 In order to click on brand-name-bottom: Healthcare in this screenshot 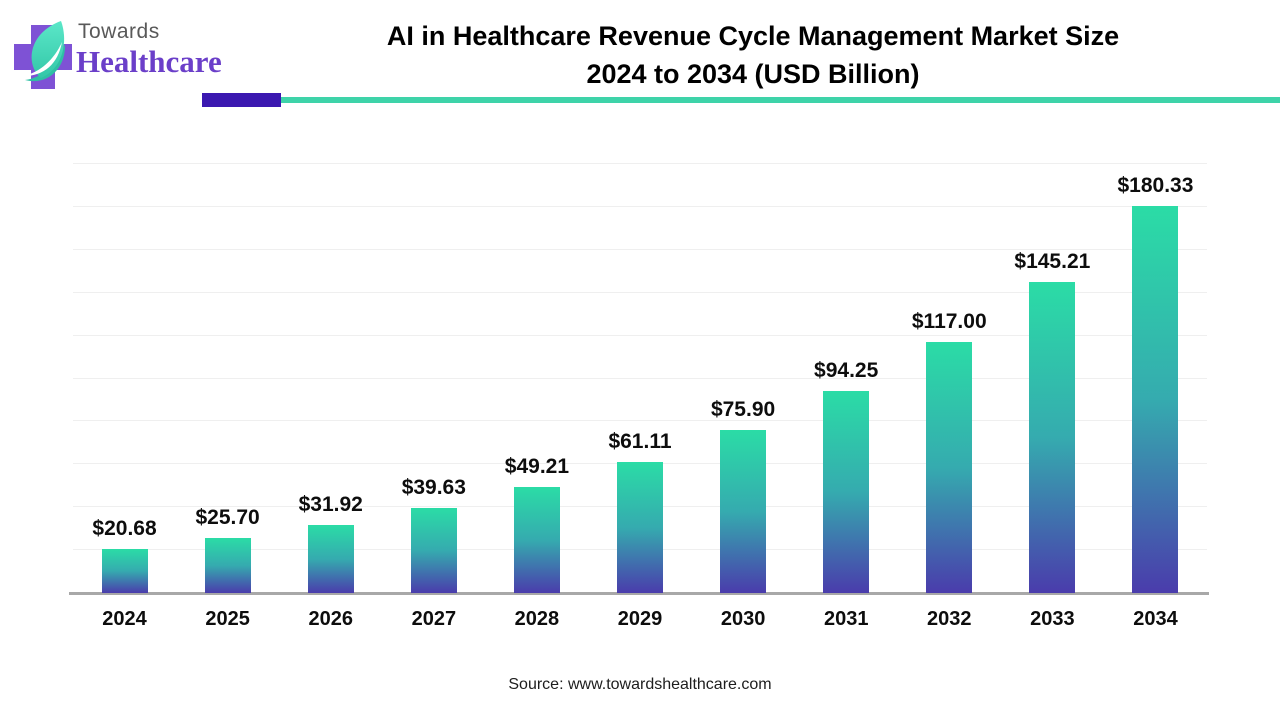, I will do `click(149, 61)`.